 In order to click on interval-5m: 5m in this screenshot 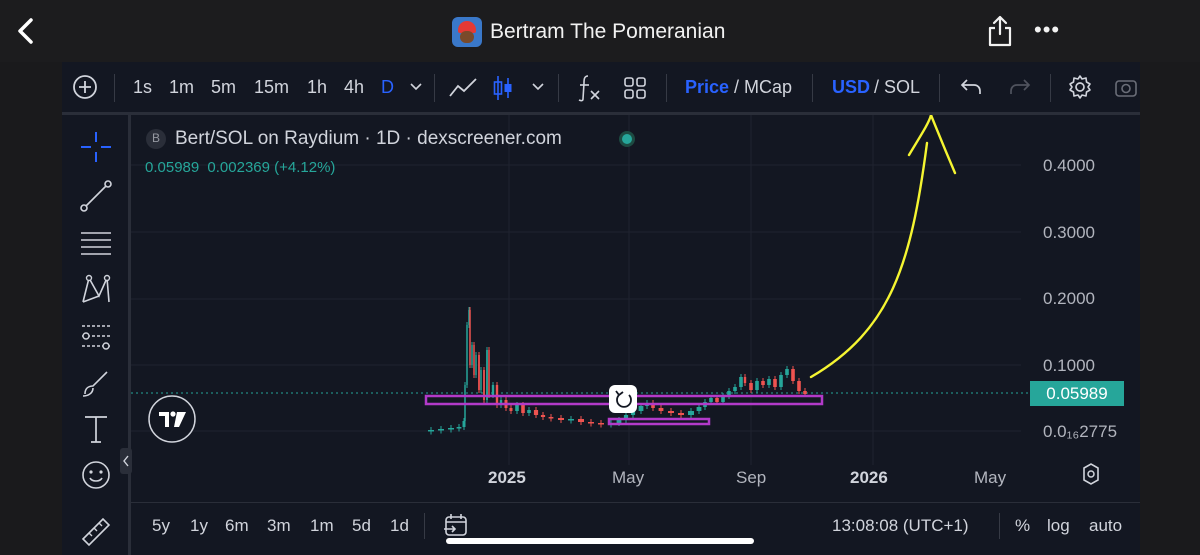, I will do `click(224, 87)`.